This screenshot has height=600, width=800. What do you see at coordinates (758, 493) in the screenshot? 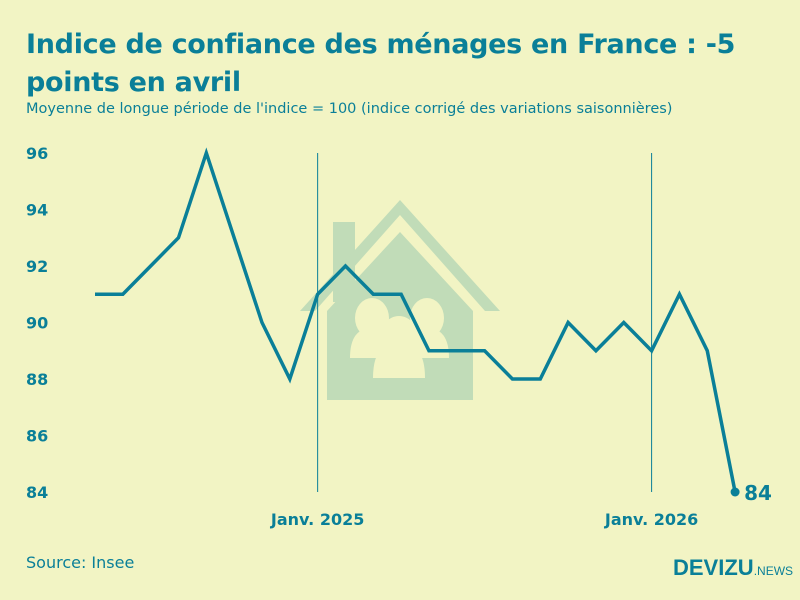
I see `last-value-label: 84` at bounding box center [758, 493].